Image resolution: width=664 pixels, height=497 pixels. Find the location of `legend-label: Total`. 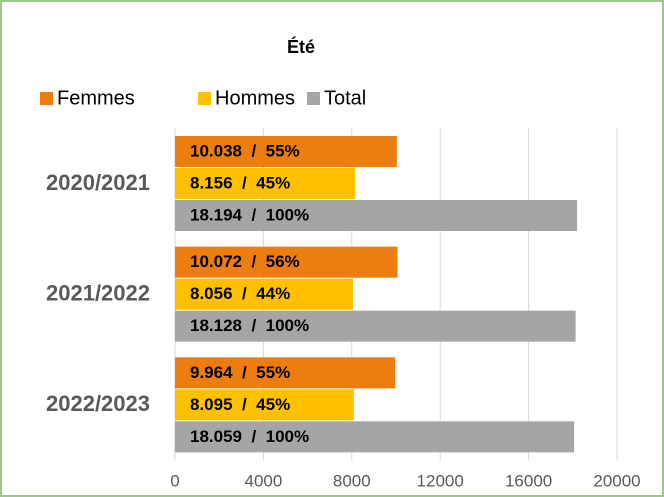

legend-label: Total is located at coordinates (345, 98).